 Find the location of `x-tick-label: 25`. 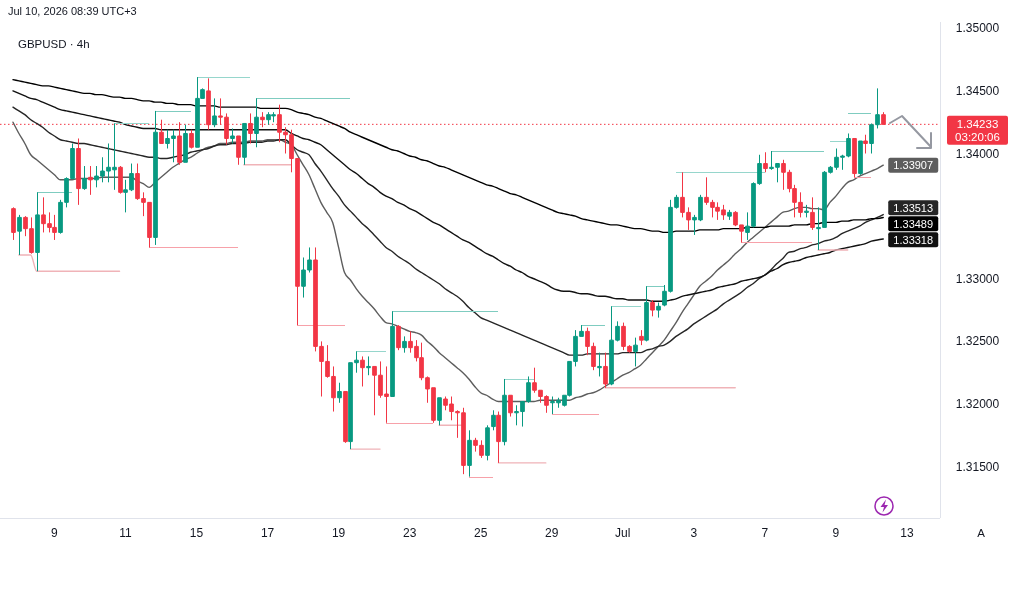

x-tick-label: 25 is located at coordinates (481, 533).